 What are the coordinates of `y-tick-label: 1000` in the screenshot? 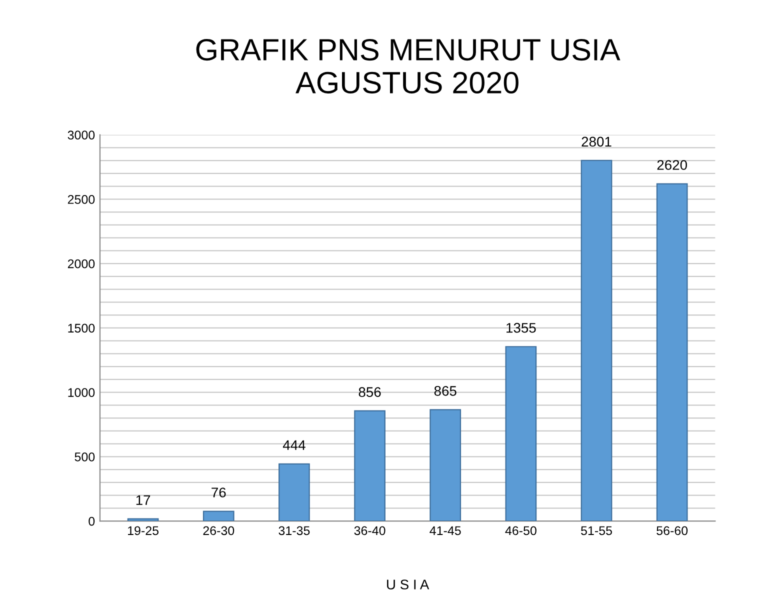 It's located at (81, 392).